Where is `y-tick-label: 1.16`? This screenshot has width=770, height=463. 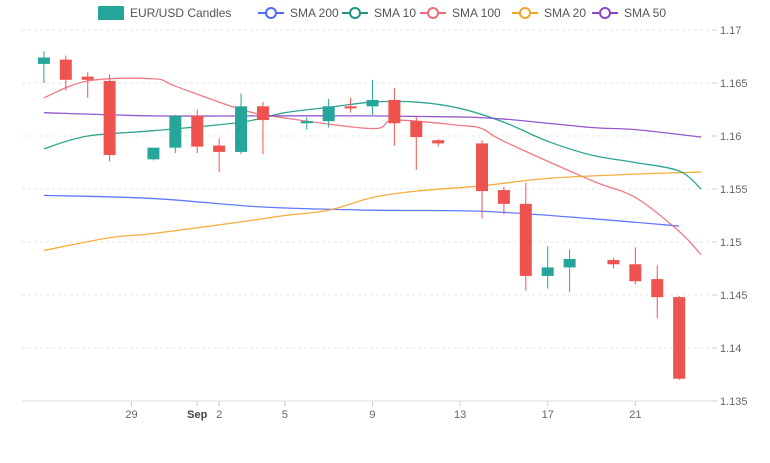
y-tick-label: 1.16 is located at coordinates (730, 137).